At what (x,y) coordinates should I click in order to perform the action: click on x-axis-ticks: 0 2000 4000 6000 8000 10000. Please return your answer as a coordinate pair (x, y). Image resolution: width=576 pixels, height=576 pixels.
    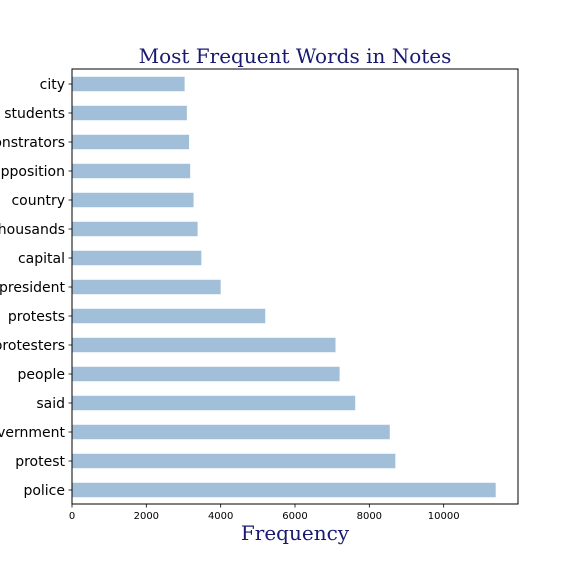
    Looking at the image, I should click on (264, 513).